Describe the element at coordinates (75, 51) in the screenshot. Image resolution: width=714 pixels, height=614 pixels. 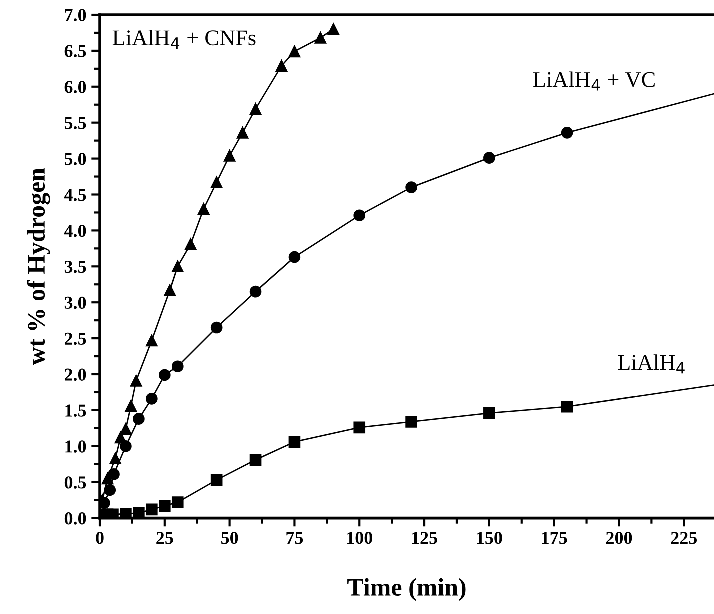
I see `y-tick-label: 6.5` at that location.